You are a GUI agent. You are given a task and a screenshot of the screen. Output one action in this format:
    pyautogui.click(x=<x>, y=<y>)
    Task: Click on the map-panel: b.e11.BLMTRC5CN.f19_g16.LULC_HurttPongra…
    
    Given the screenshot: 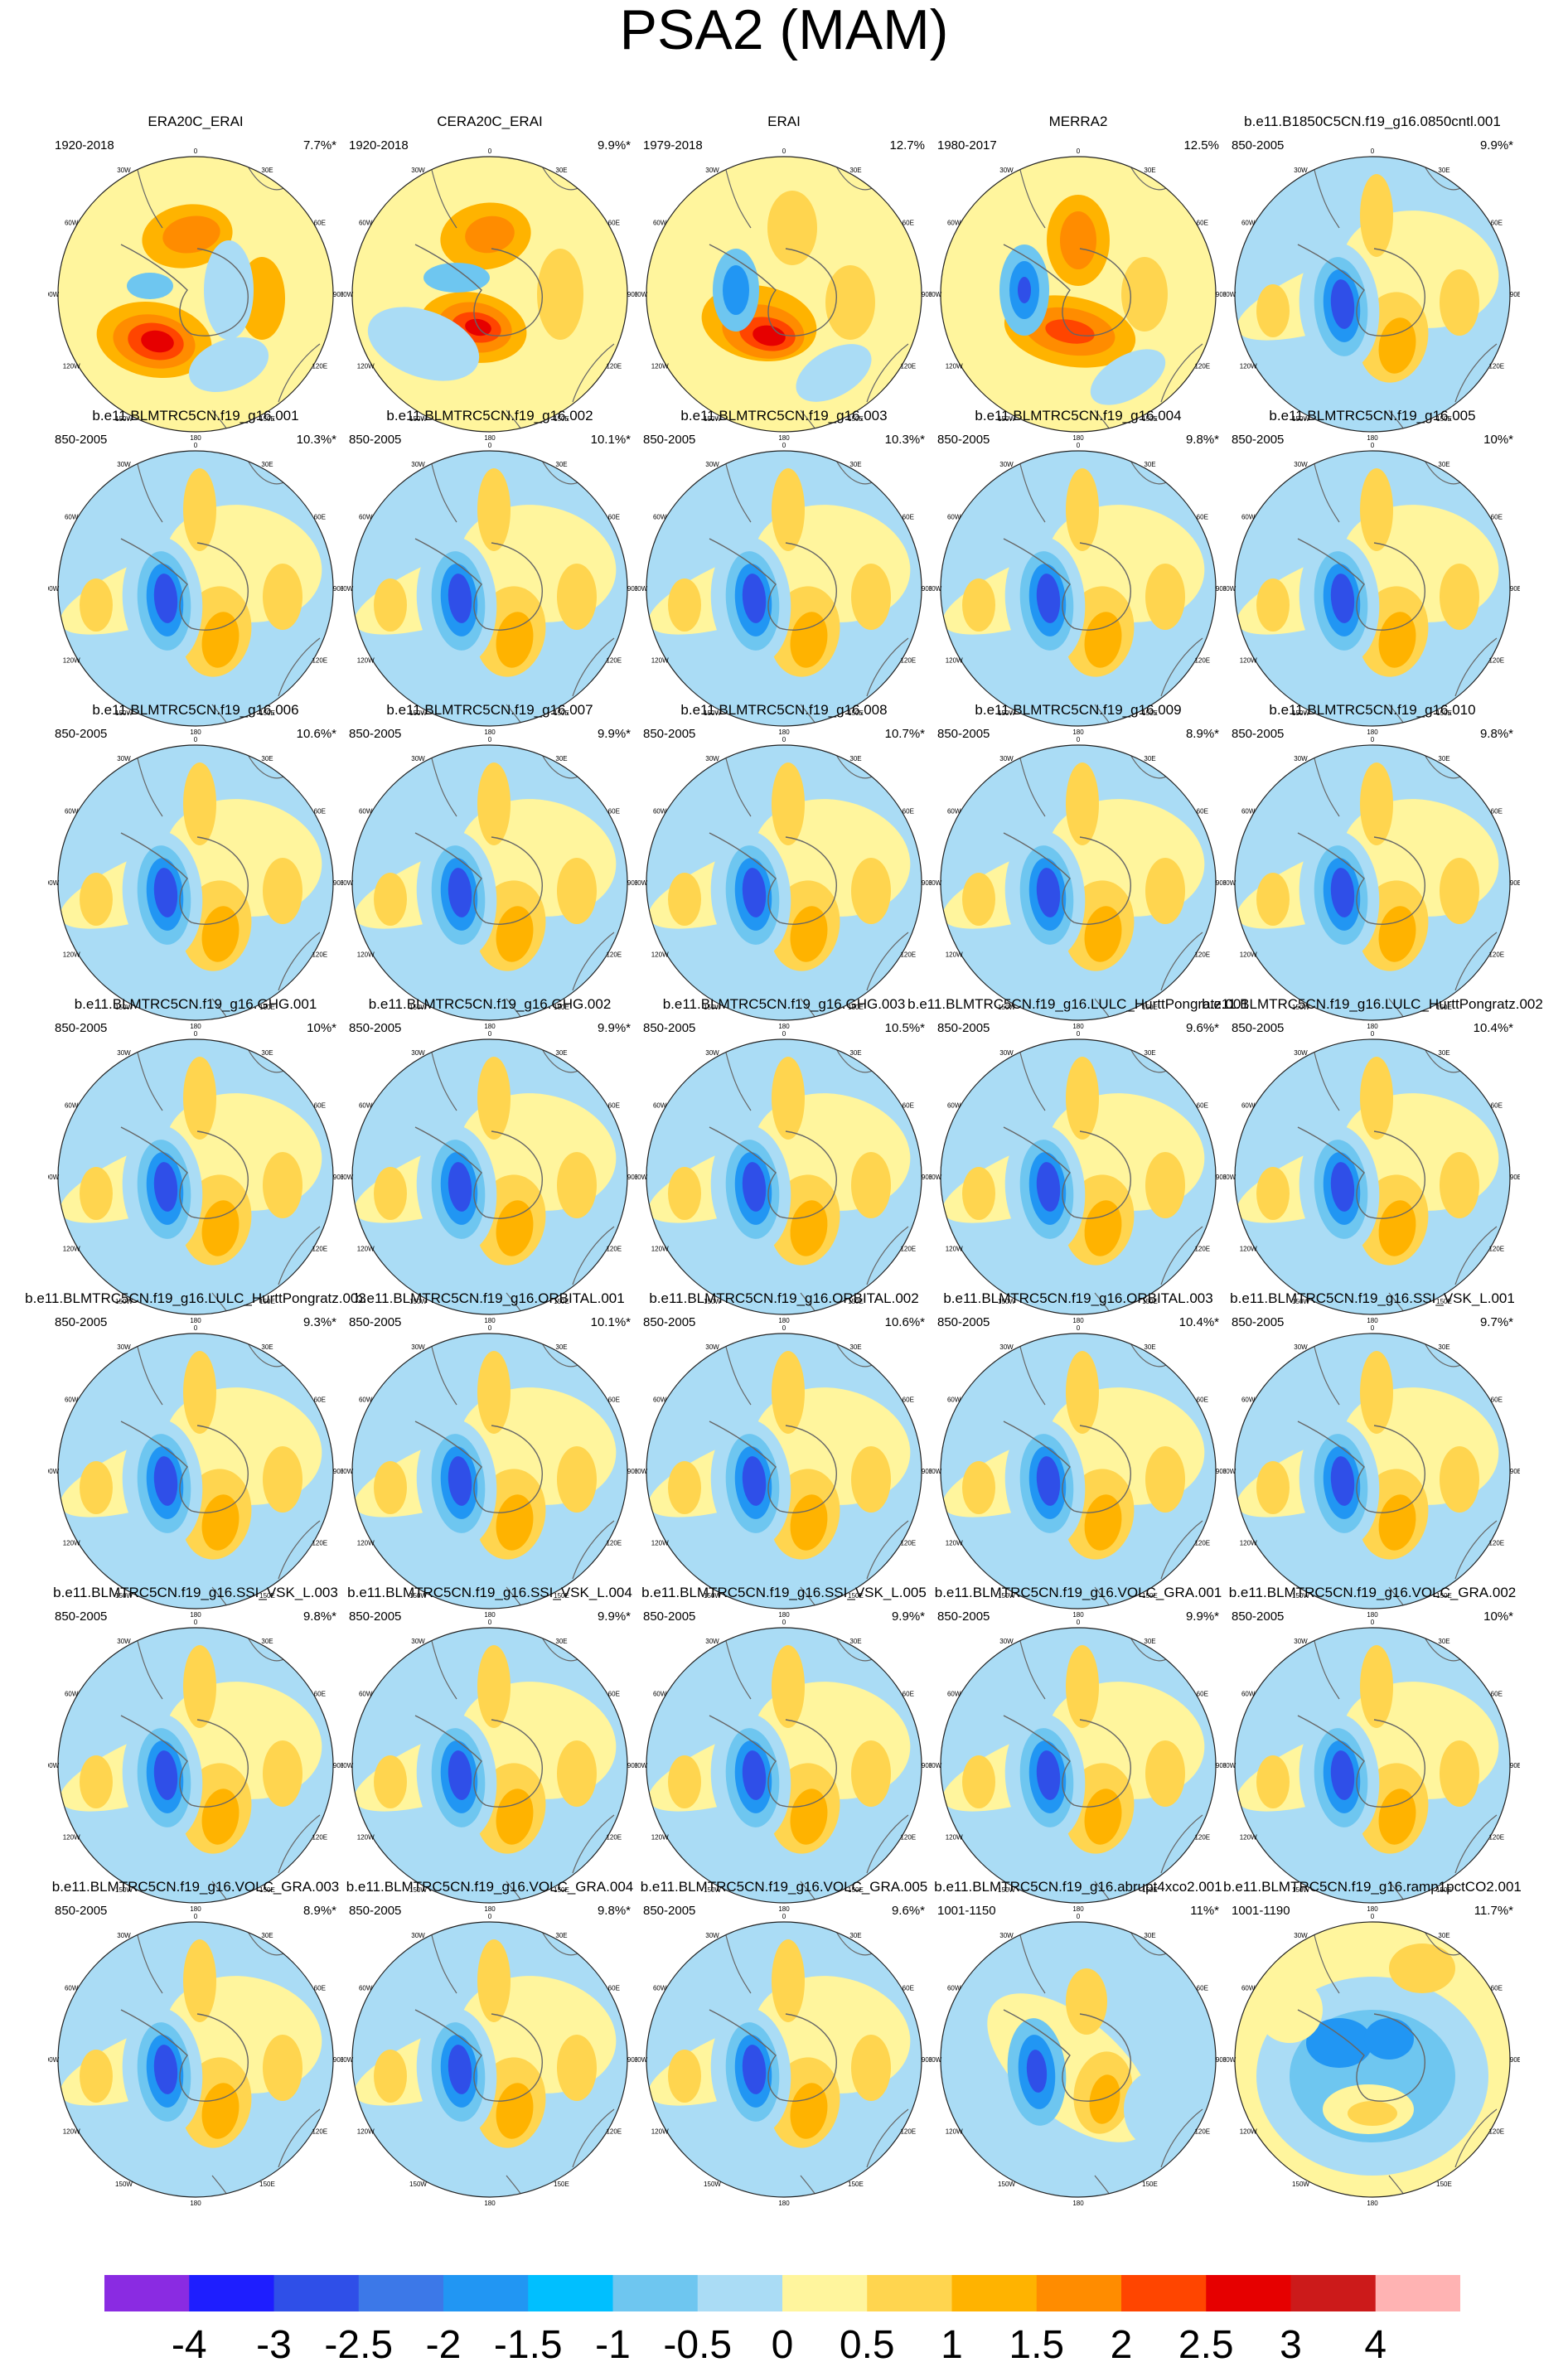 What is the action you would take?
    pyautogui.click(x=1078, y=1160)
    